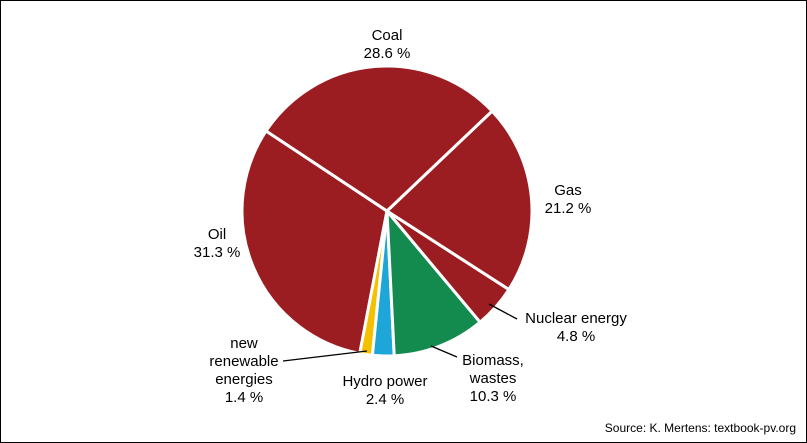  I want to click on slice-label: Nuclear energy 4.8 %, so click(576, 328).